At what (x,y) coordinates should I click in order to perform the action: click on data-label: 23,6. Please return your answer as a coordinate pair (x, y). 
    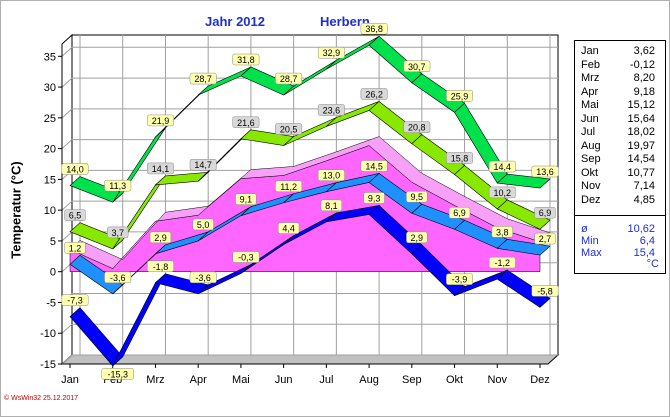
    Looking at the image, I should click on (332, 110).